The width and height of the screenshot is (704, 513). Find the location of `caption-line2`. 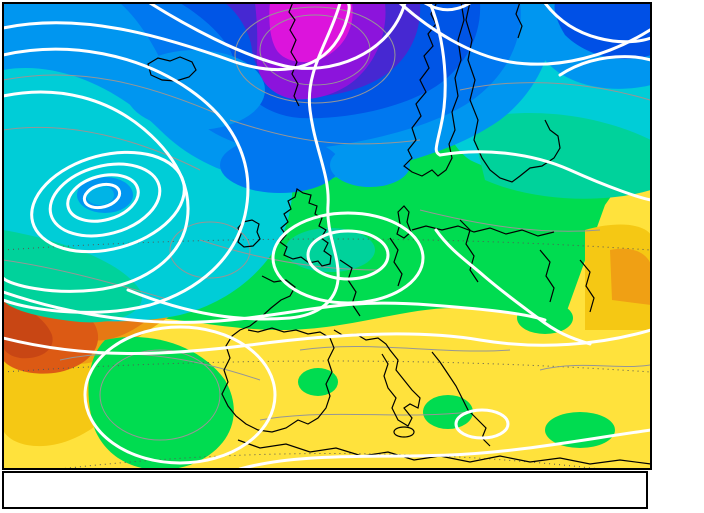

caption-line2 is located at coordinates (326, 502).